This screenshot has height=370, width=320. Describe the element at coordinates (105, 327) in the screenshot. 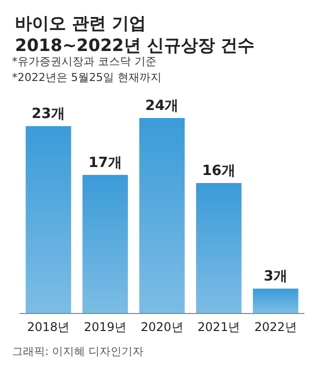

I see `x-tick-label: 2019년` at that location.